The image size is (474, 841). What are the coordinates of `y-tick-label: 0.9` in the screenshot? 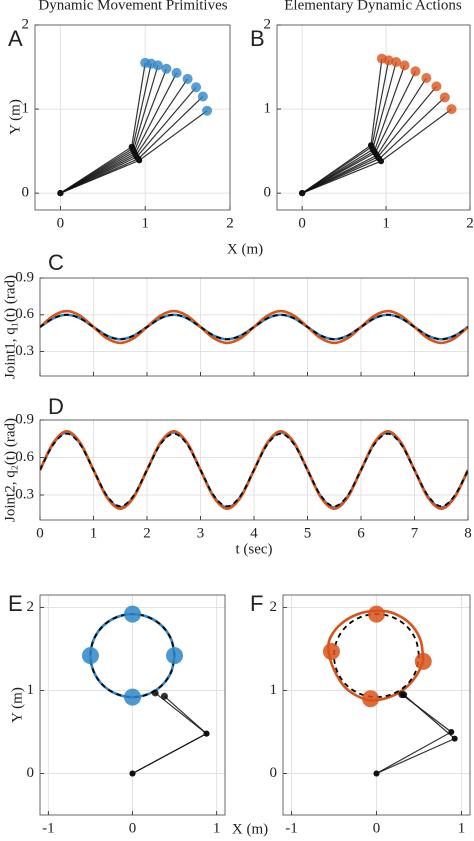 It's located at (24, 277).